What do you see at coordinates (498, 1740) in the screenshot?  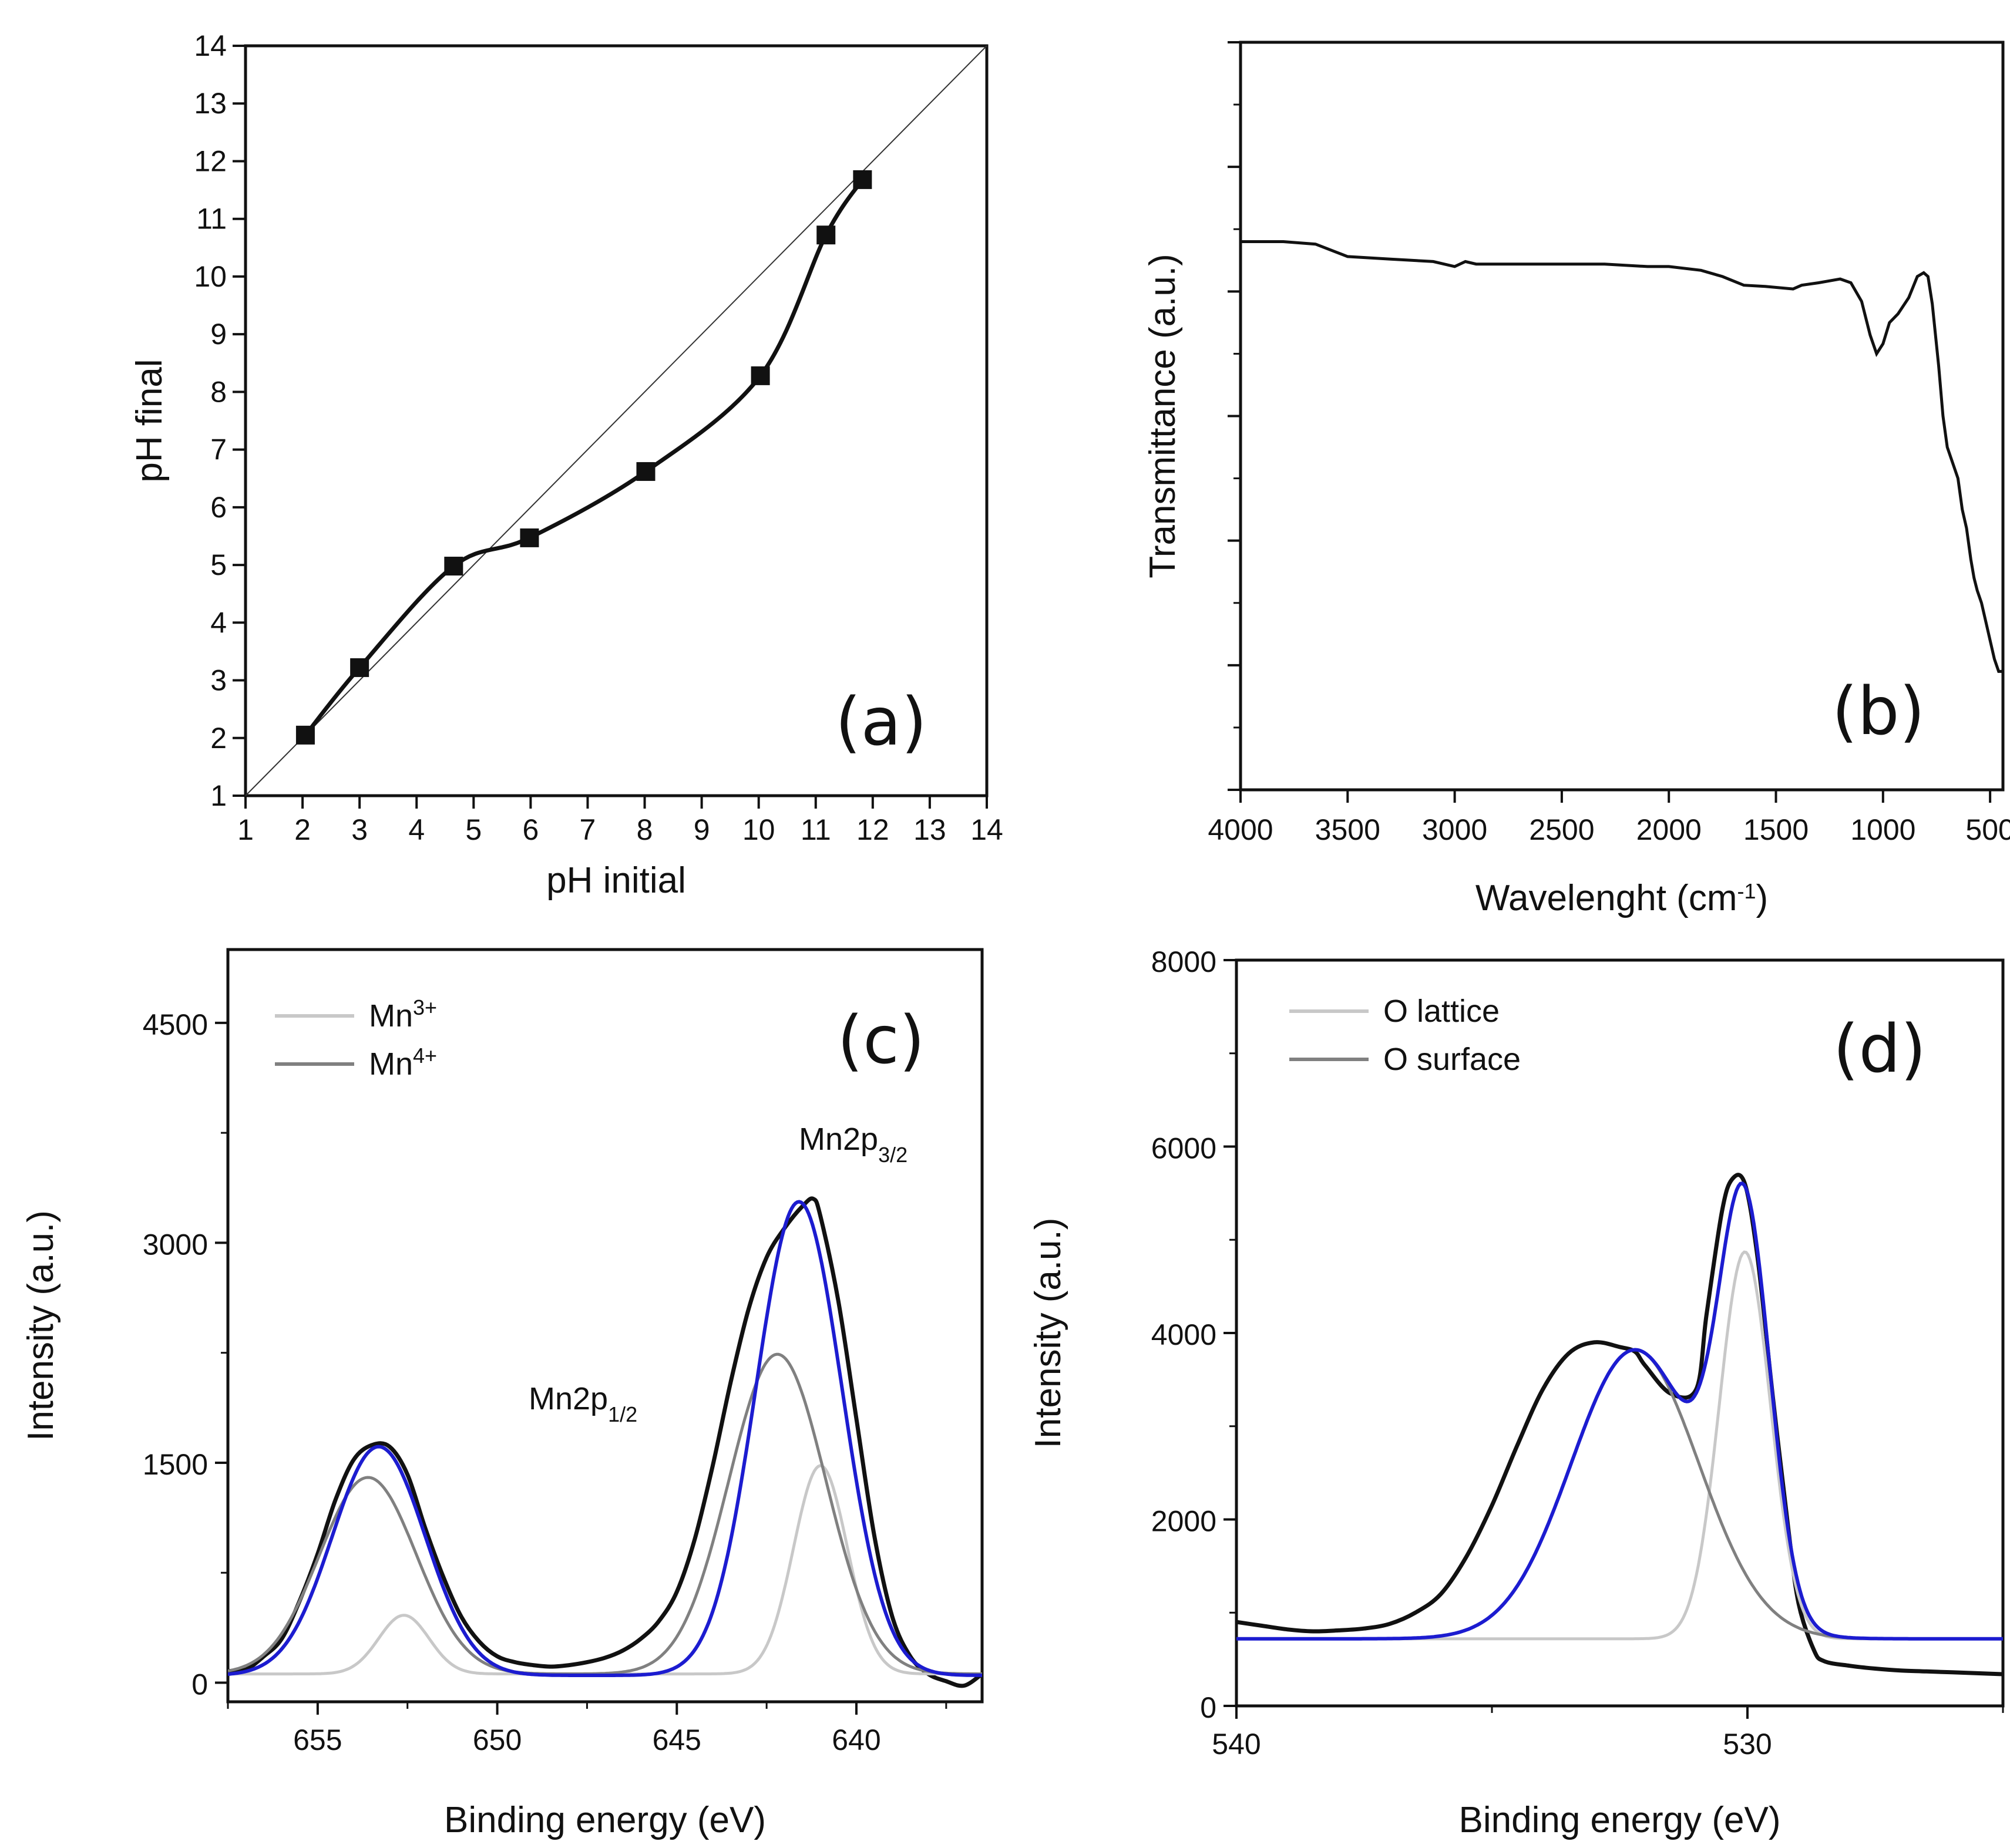 I see `x-tick-label: 650` at bounding box center [498, 1740].